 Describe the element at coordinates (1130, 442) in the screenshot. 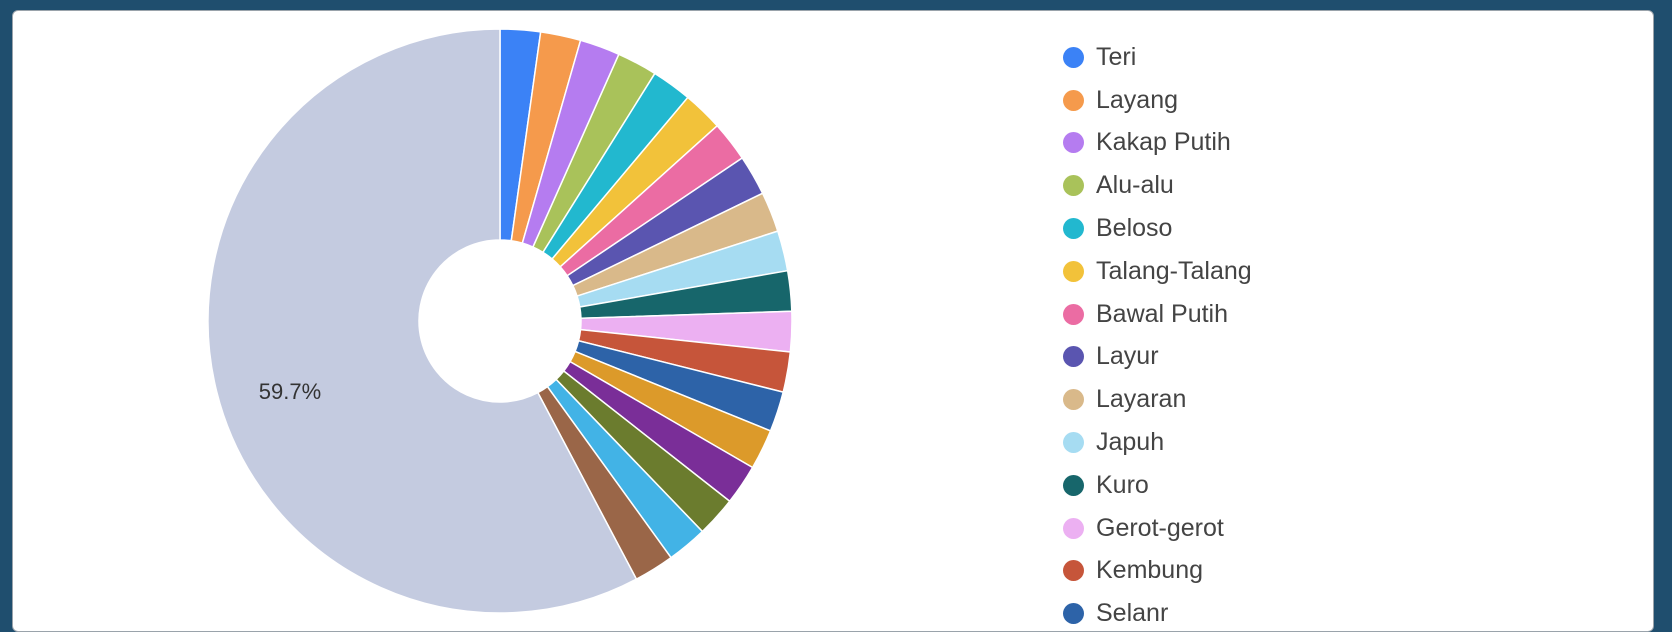

I see `legend-label: Japuh` at that location.